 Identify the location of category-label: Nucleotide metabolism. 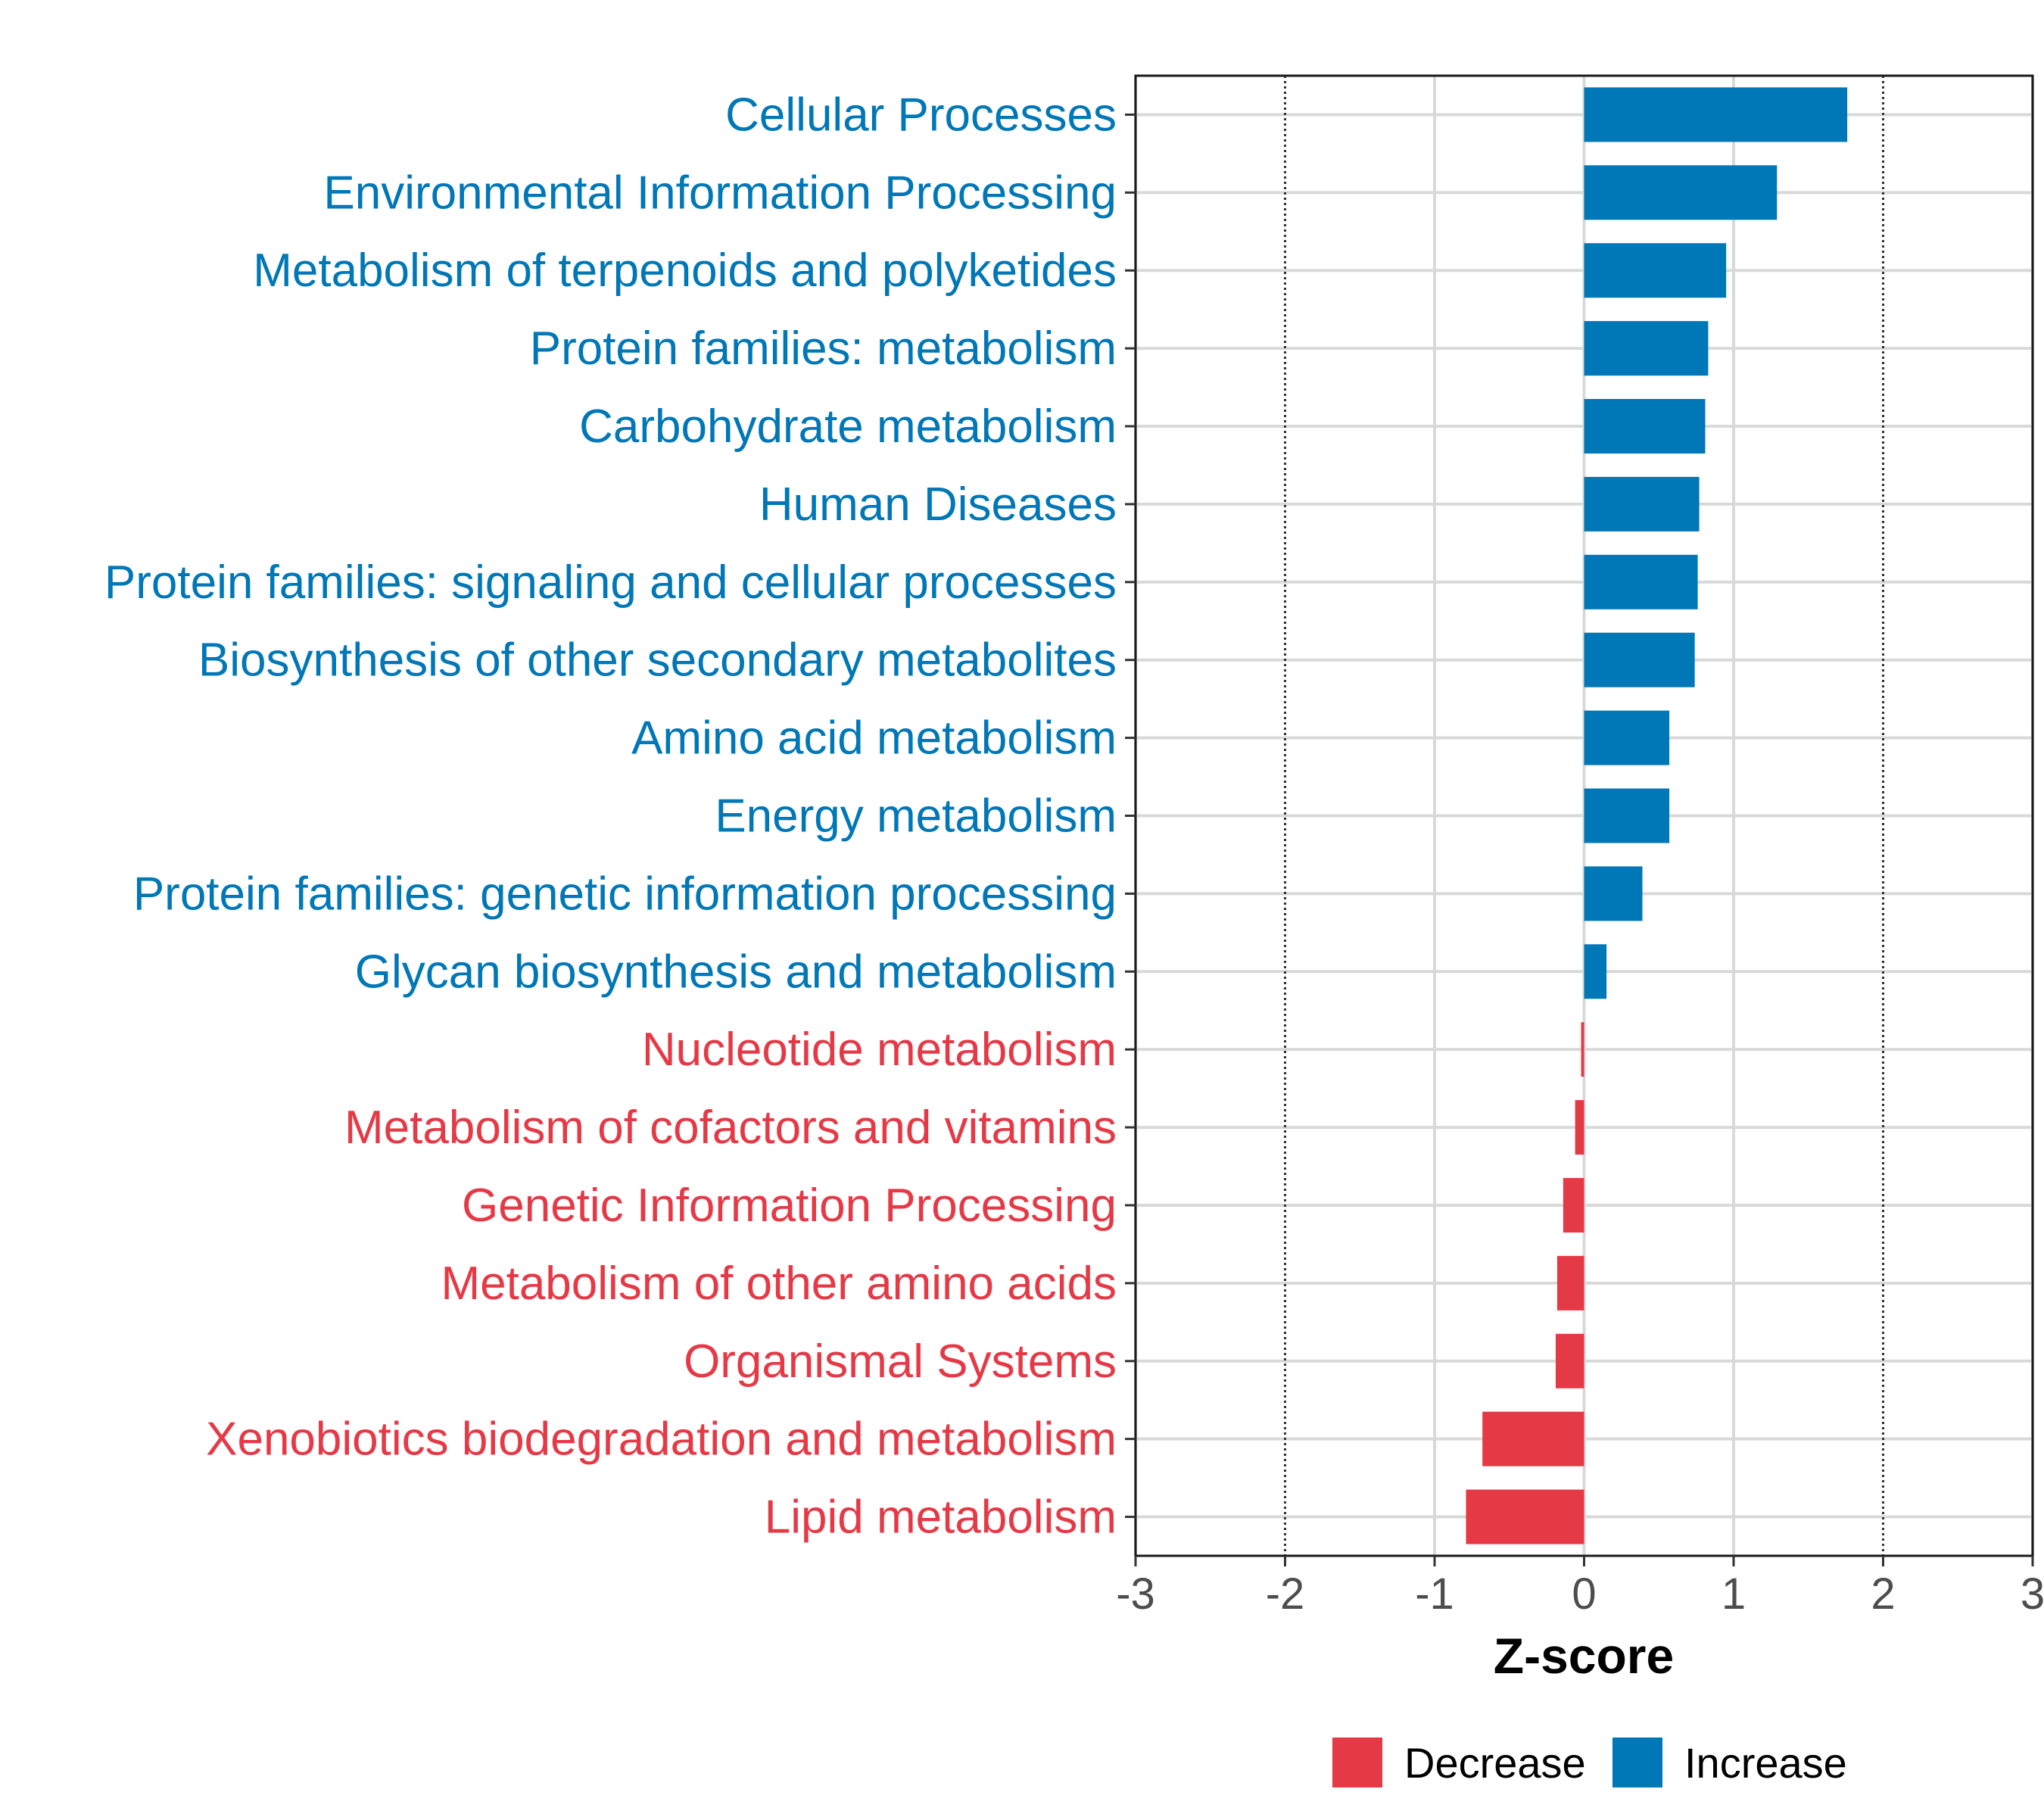
(879, 1050).